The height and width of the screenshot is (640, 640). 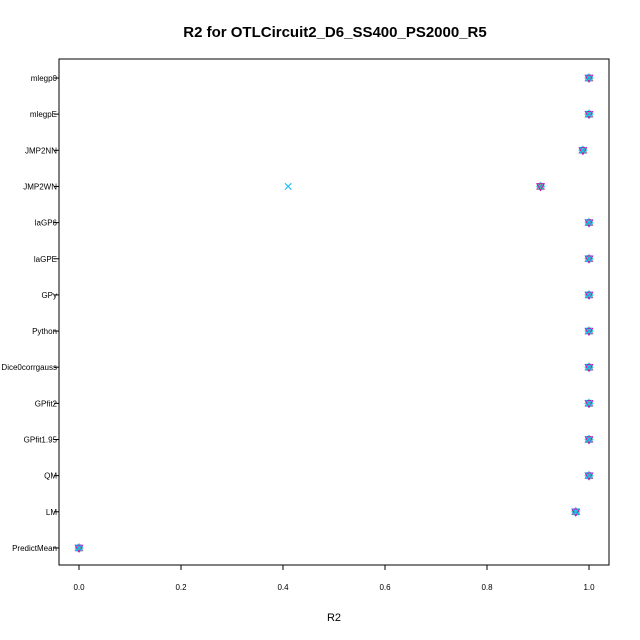 What do you see at coordinates (29, 367) in the screenshot?
I see `y-tick-label: Dice0corrgauss` at bounding box center [29, 367].